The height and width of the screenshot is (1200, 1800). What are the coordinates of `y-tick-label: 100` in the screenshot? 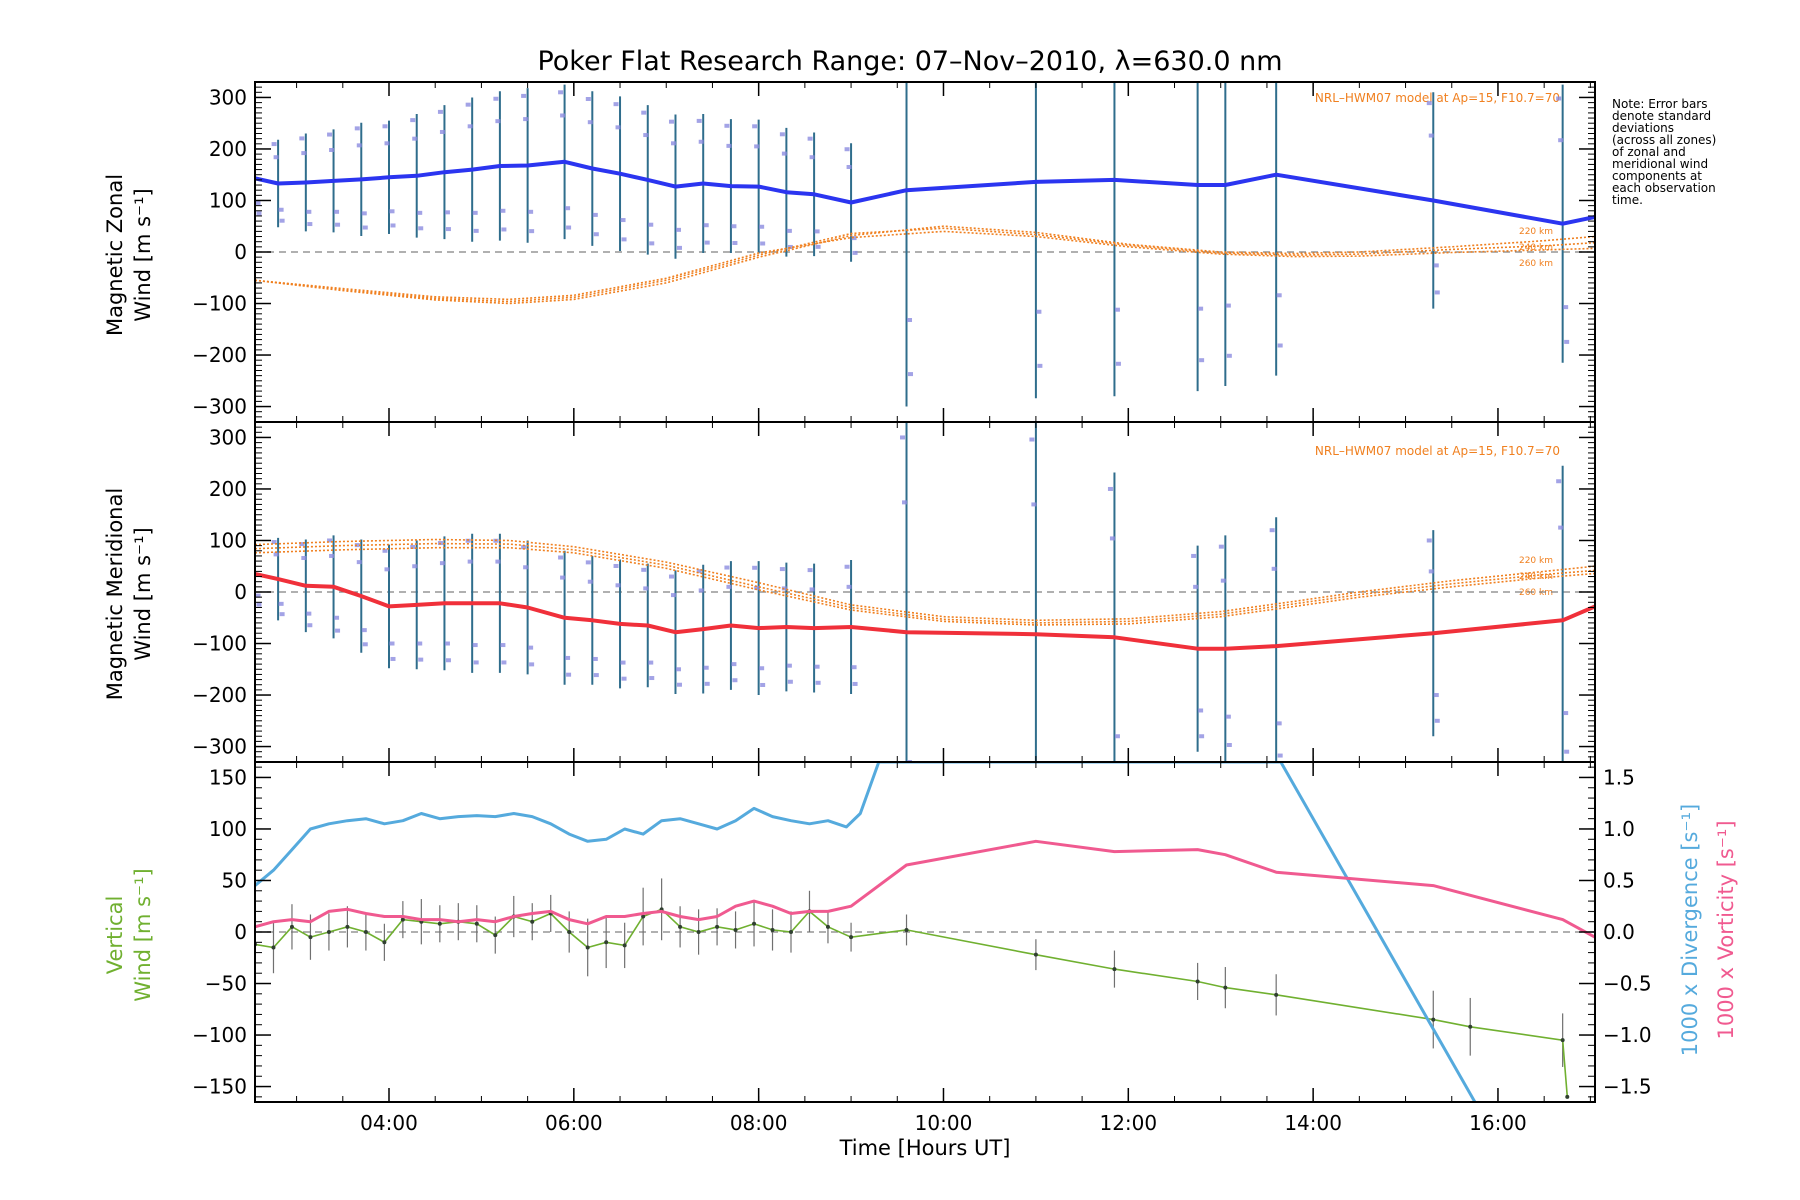 It's located at (228, 200).